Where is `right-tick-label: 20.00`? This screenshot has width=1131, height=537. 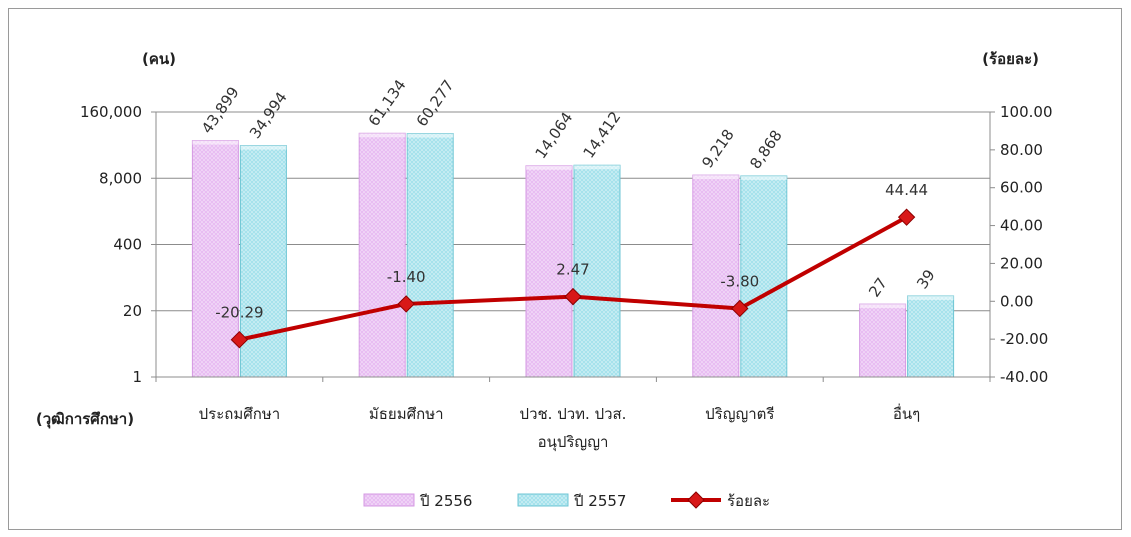
right-tick-label: 20.00 is located at coordinates (1021, 263).